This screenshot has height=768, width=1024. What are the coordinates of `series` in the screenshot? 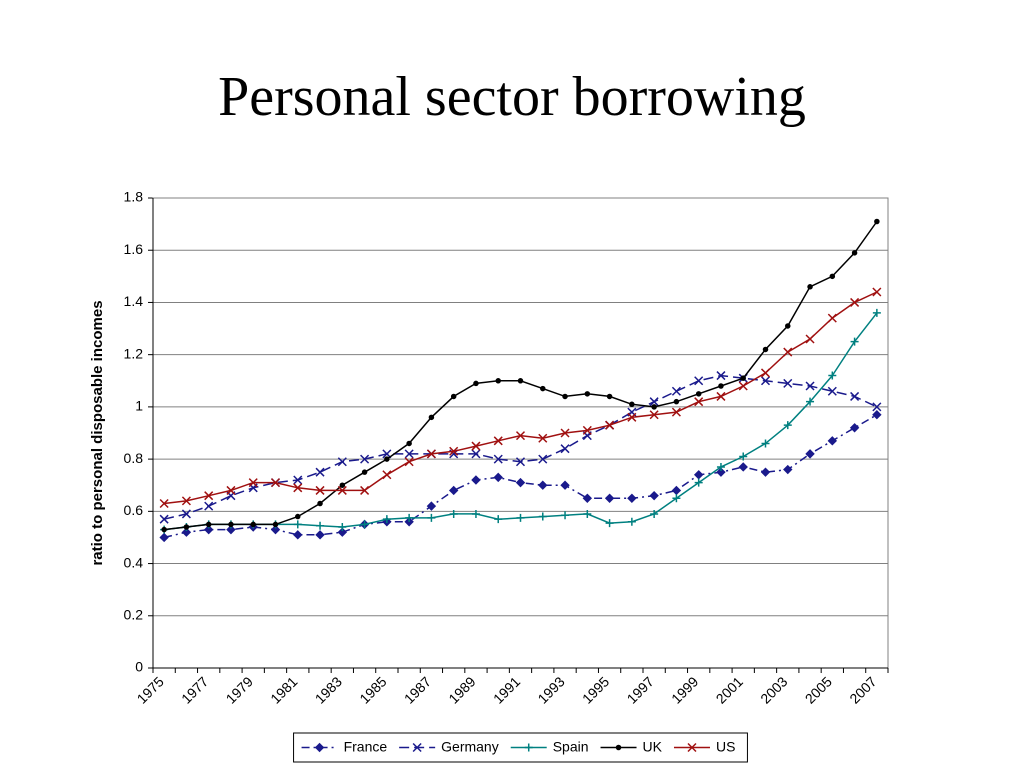 It's located at (520, 447).